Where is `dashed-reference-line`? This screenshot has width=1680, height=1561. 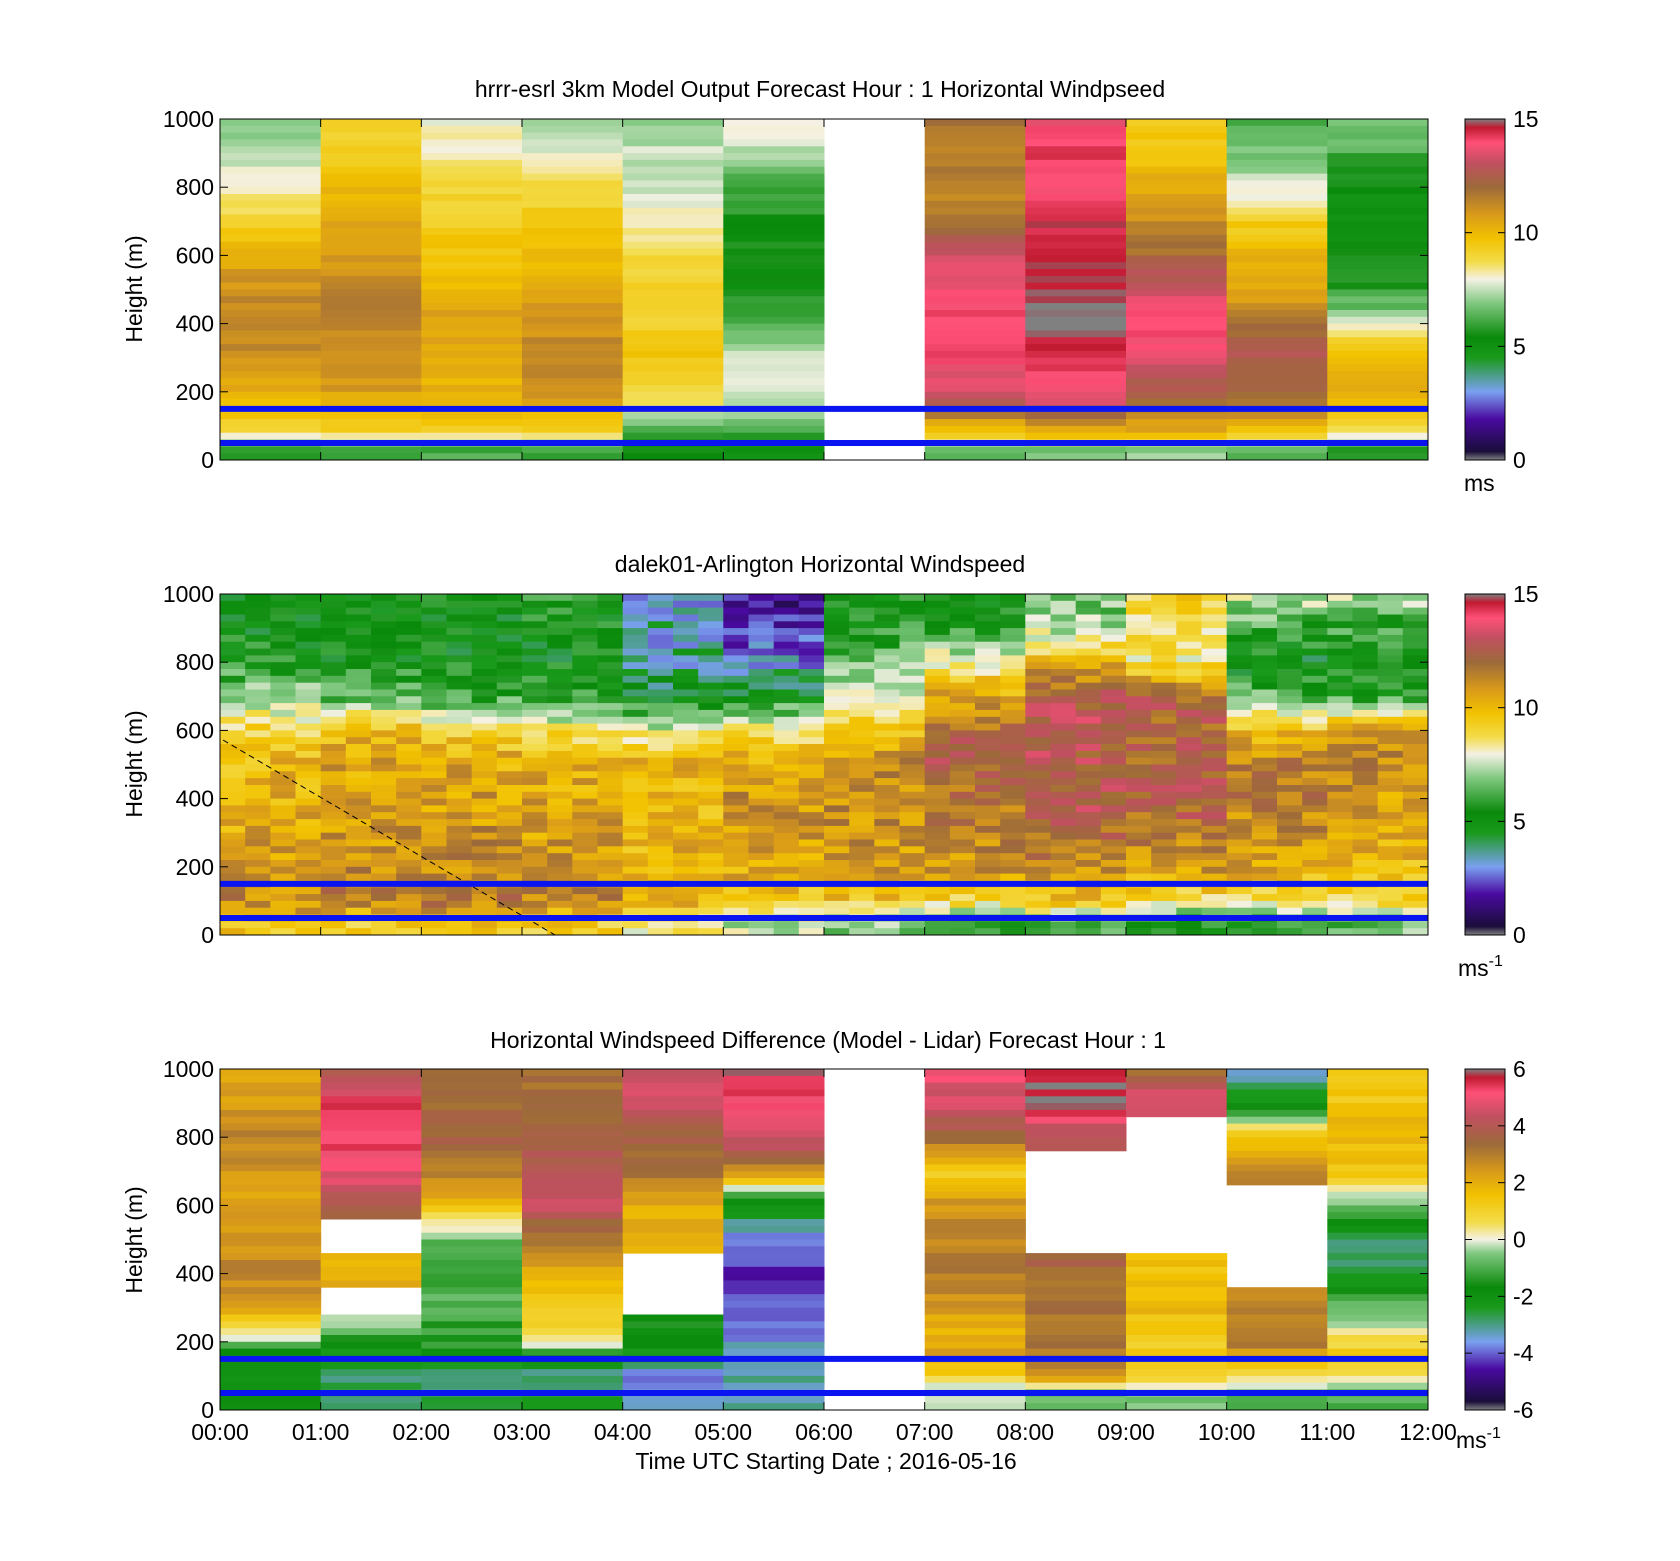
dashed-reference-line is located at coordinates (389, 837).